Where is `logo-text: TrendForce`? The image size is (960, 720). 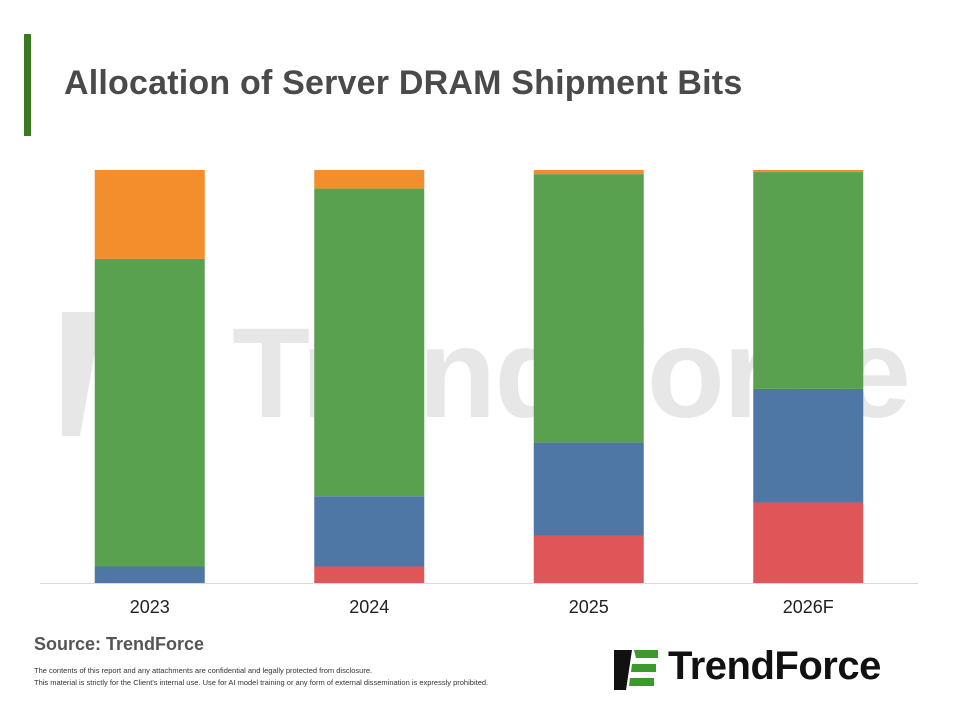
logo-text: TrendForce is located at coordinates (774, 666).